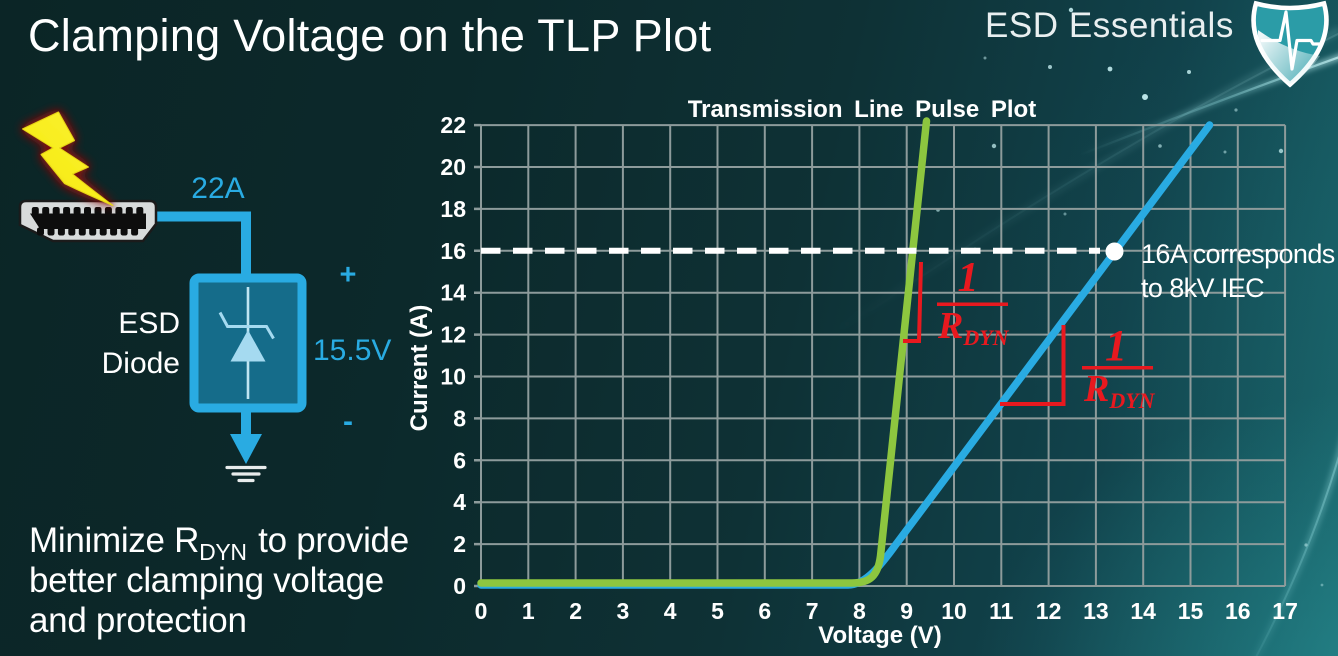 The image size is (1338, 656). I want to click on svg-text: ESD Essentials, so click(1109, 25).